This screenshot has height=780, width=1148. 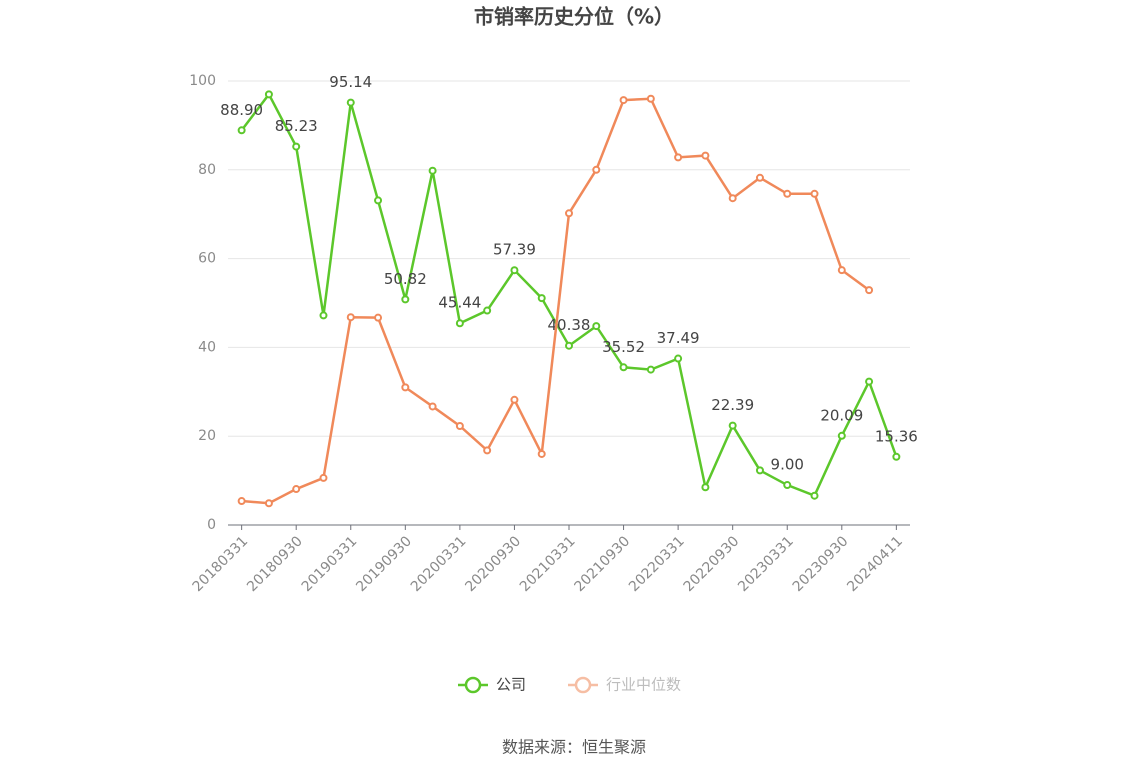 I want to click on x-tick-label: 20180331, so click(x=221, y=564).